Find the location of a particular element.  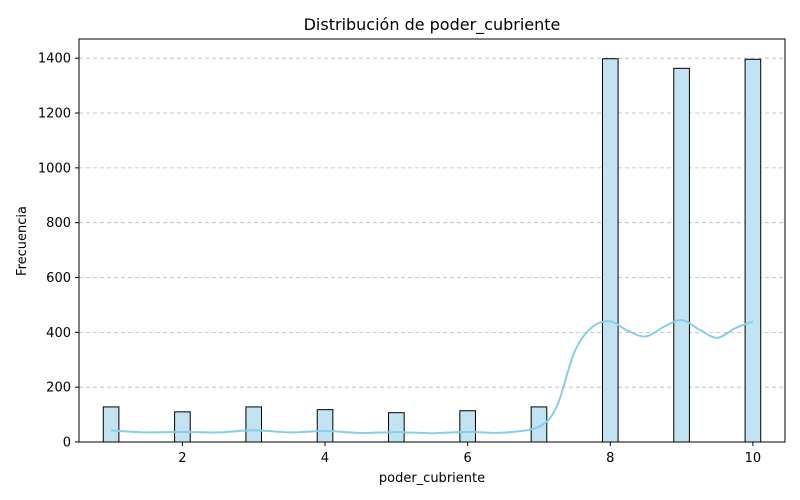

y-tick-label: 1000 is located at coordinates (54, 168).